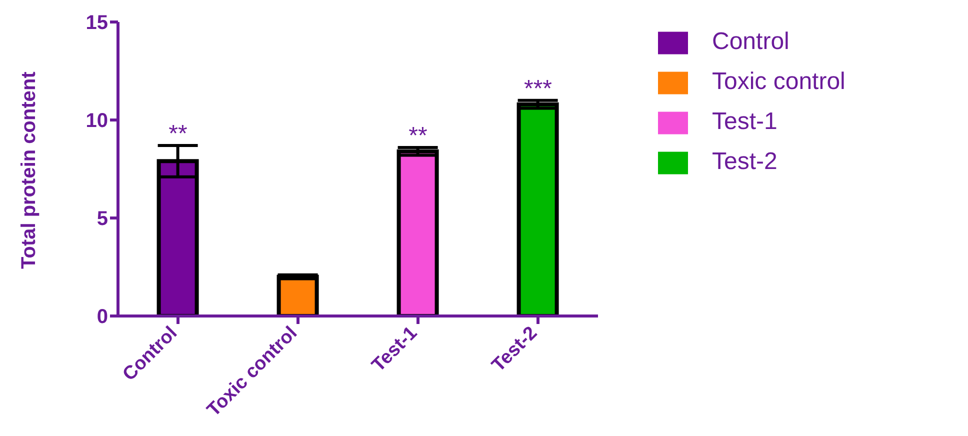 Image resolution: width=968 pixels, height=436 pixels. What do you see at coordinates (751, 41) in the screenshot?
I see `legend-label: Control` at bounding box center [751, 41].